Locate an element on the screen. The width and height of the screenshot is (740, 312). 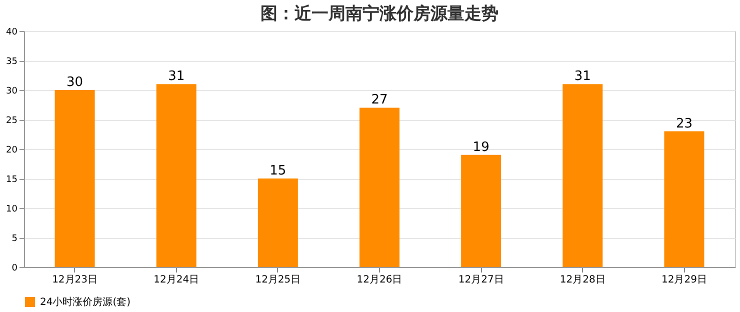
data-label: 19 is located at coordinates (481, 147).